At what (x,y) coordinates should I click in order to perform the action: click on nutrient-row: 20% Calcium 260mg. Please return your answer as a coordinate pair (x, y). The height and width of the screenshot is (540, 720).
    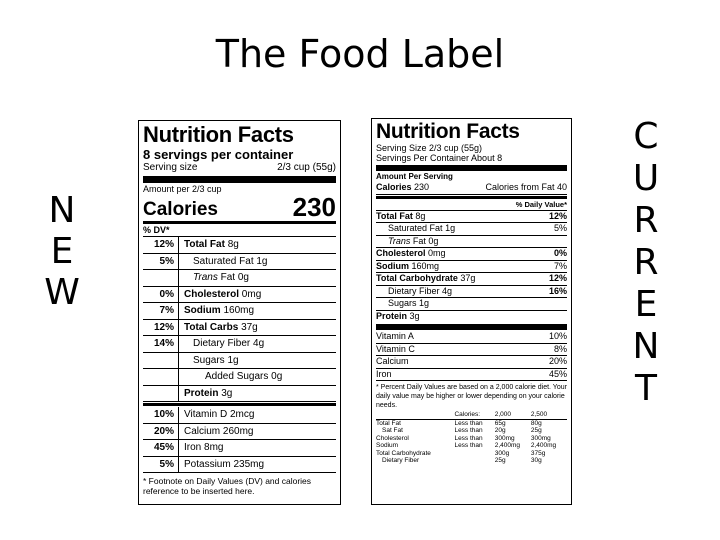
    Looking at the image, I should click on (239, 431).